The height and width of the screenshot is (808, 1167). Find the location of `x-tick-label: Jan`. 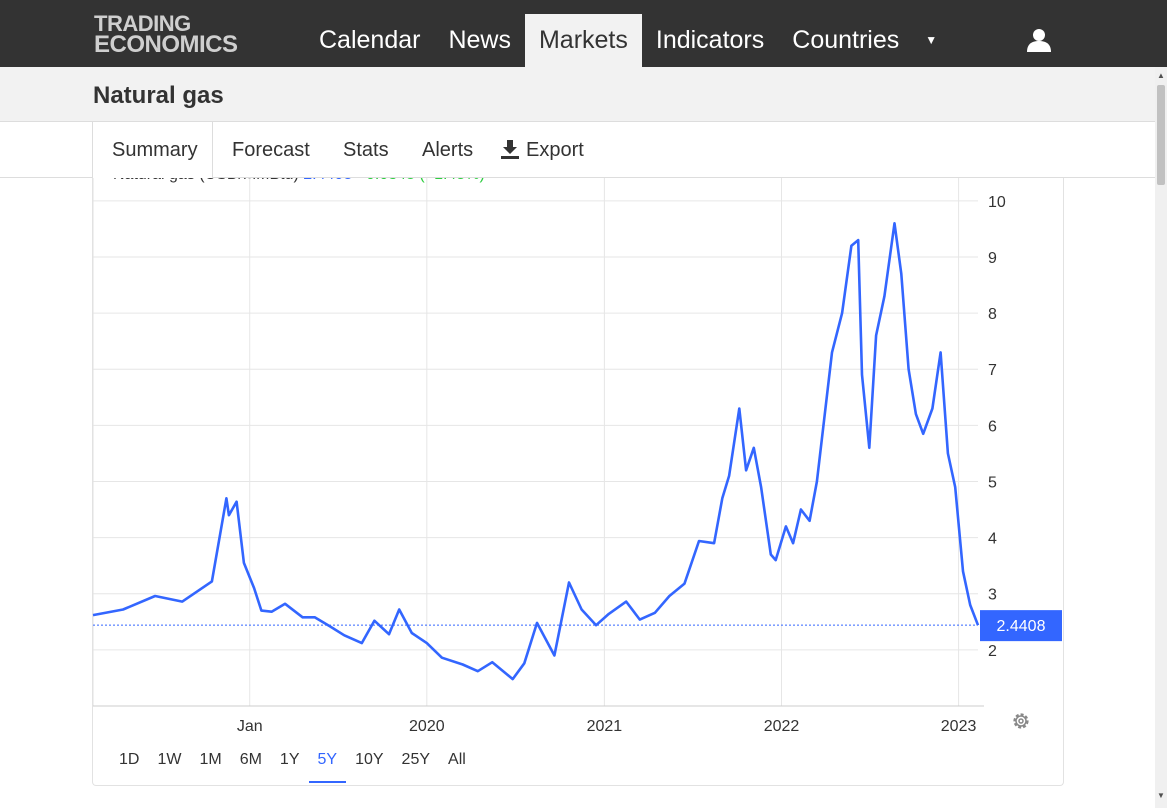

x-tick-label: Jan is located at coordinates (250, 726).